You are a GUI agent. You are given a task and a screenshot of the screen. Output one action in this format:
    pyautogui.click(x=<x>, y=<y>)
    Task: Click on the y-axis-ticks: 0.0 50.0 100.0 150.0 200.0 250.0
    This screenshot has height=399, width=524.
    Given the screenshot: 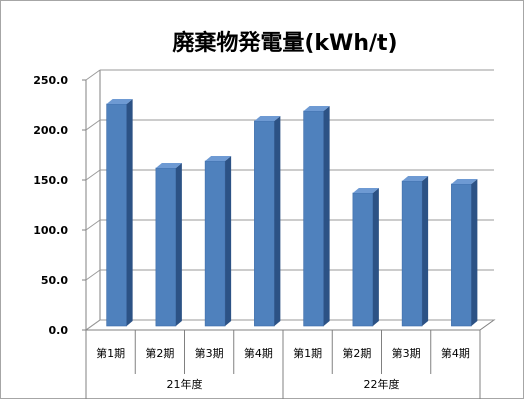 What is the action you would take?
    pyautogui.click(x=59, y=205)
    